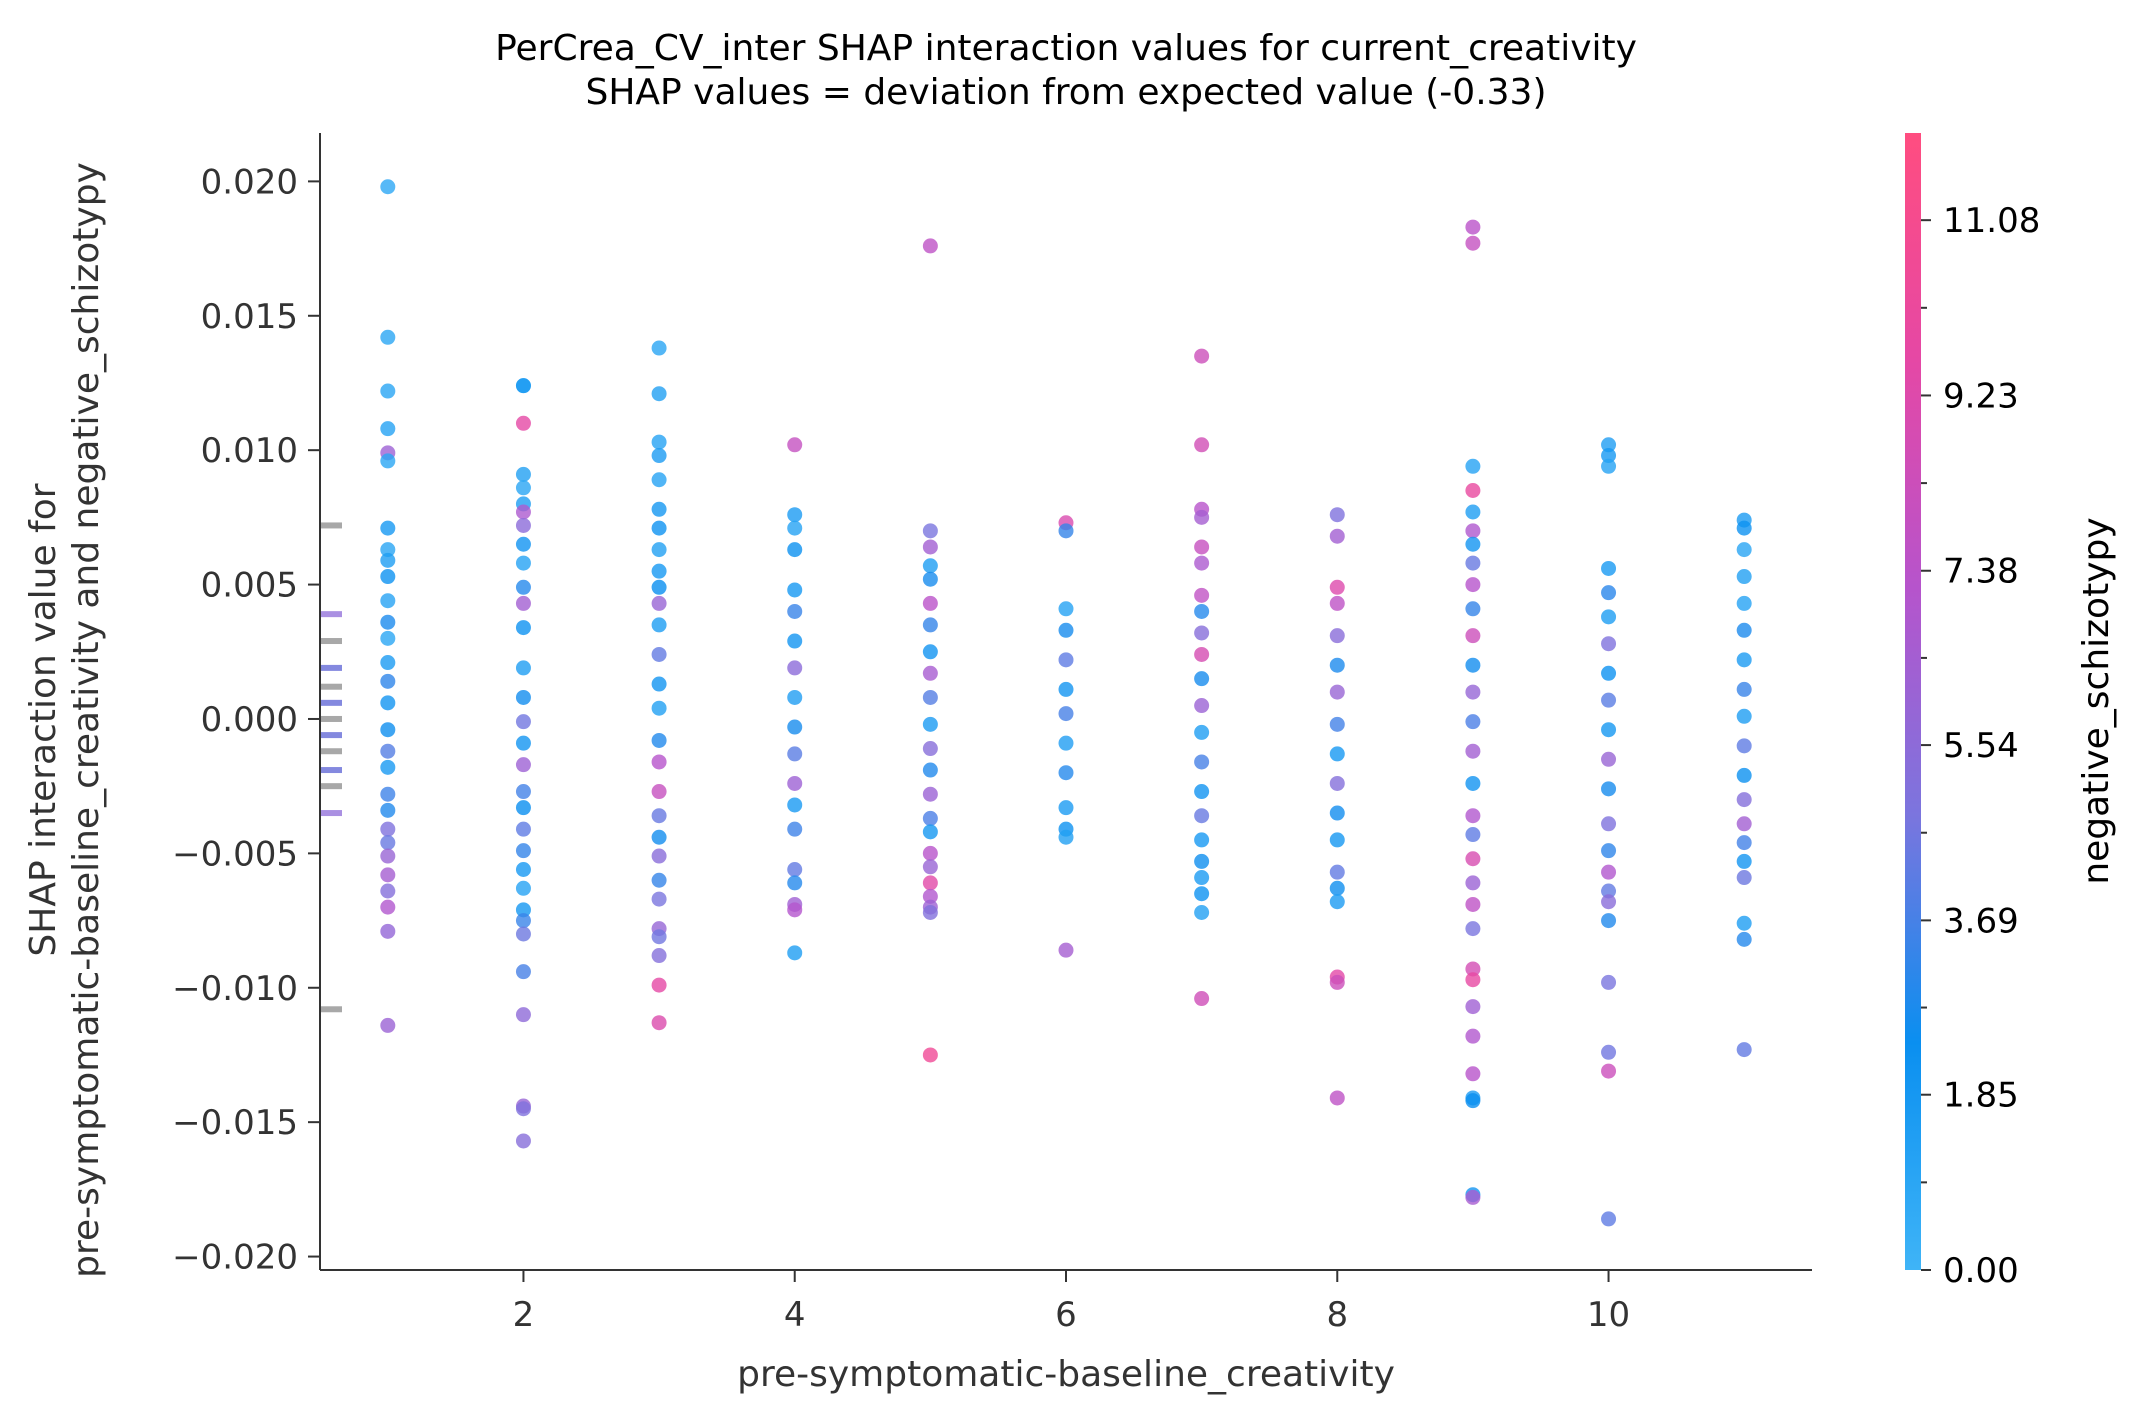 Image resolution: width=2133 pixels, height=1422 pixels. I want to click on y-axis-label-line: SHAP interaction value for, so click(43, 719).